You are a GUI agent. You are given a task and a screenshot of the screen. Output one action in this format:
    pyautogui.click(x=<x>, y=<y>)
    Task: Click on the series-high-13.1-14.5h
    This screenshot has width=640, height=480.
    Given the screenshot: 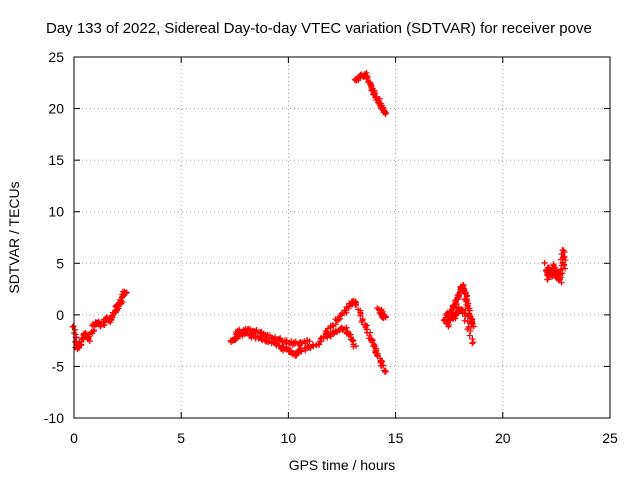 What is the action you would take?
    pyautogui.click(x=370, y=93)
    